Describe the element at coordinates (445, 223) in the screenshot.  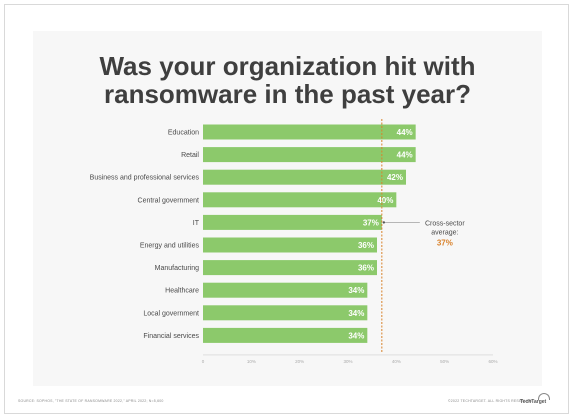
I see `reference-label-line-1: Cross-sector` at that location.